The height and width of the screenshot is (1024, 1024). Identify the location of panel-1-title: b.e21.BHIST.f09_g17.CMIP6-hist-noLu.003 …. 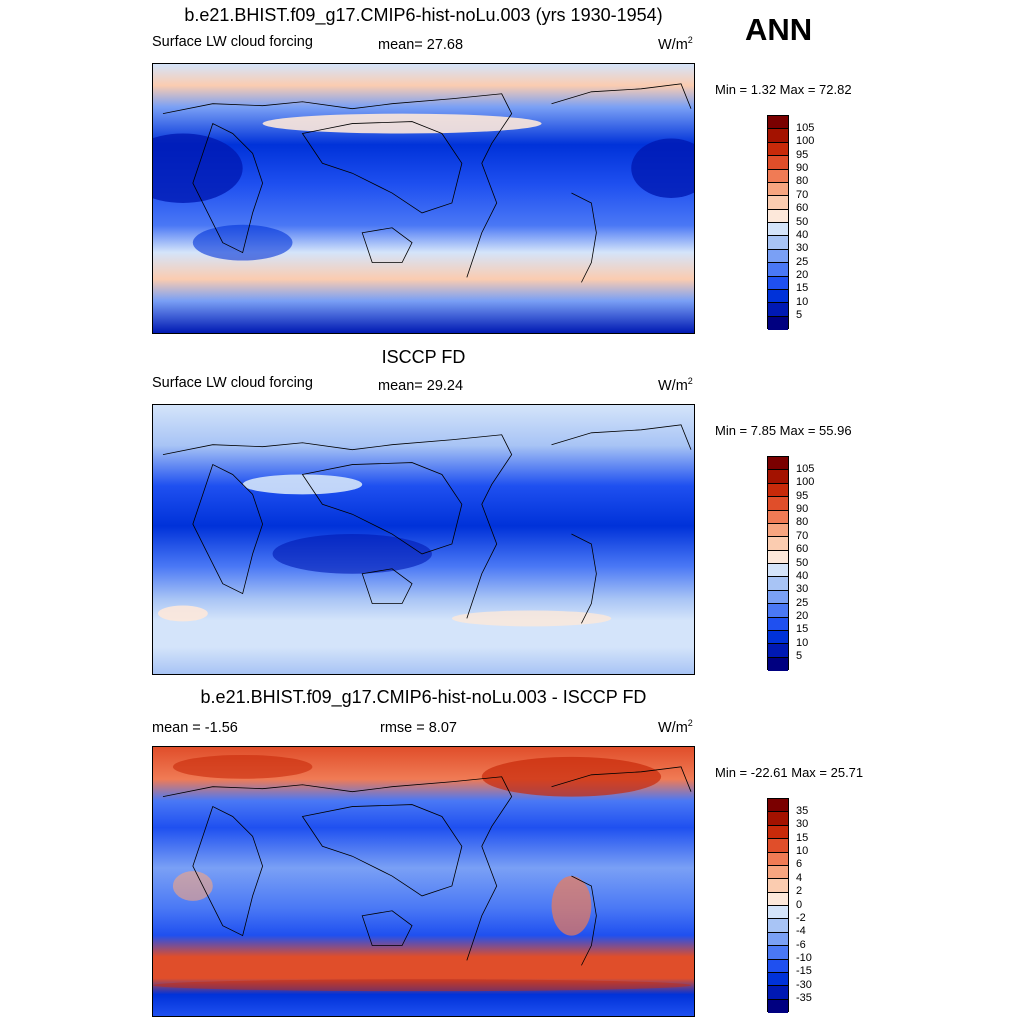
(423, 15).